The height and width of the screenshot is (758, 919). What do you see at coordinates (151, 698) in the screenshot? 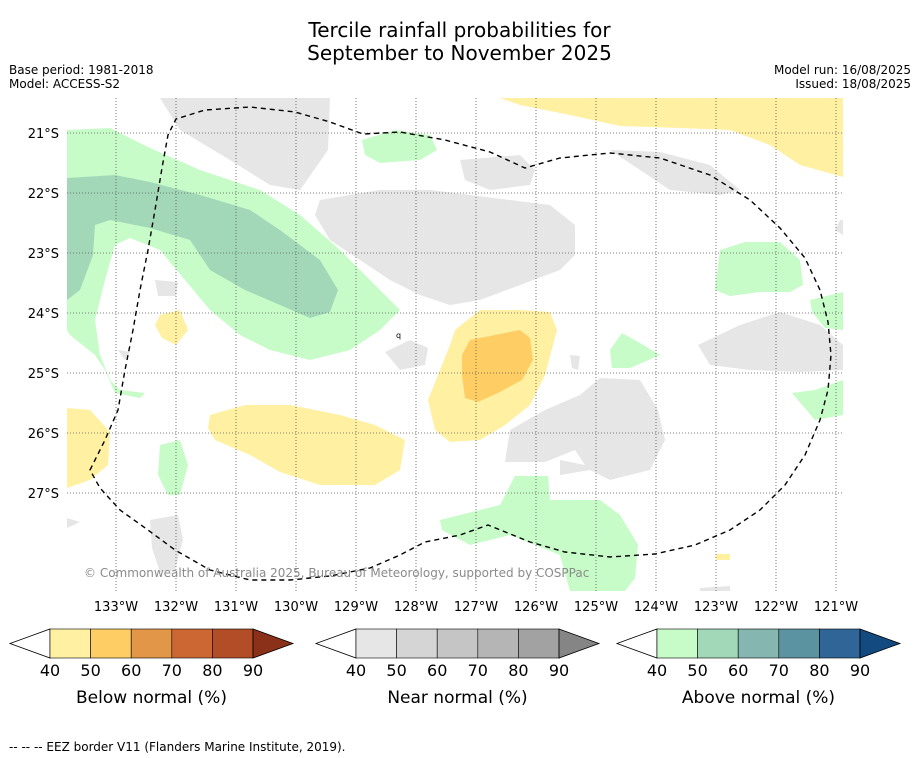
I see `colorbar-title: Below normal (%)` at bounding box center [151, 698].